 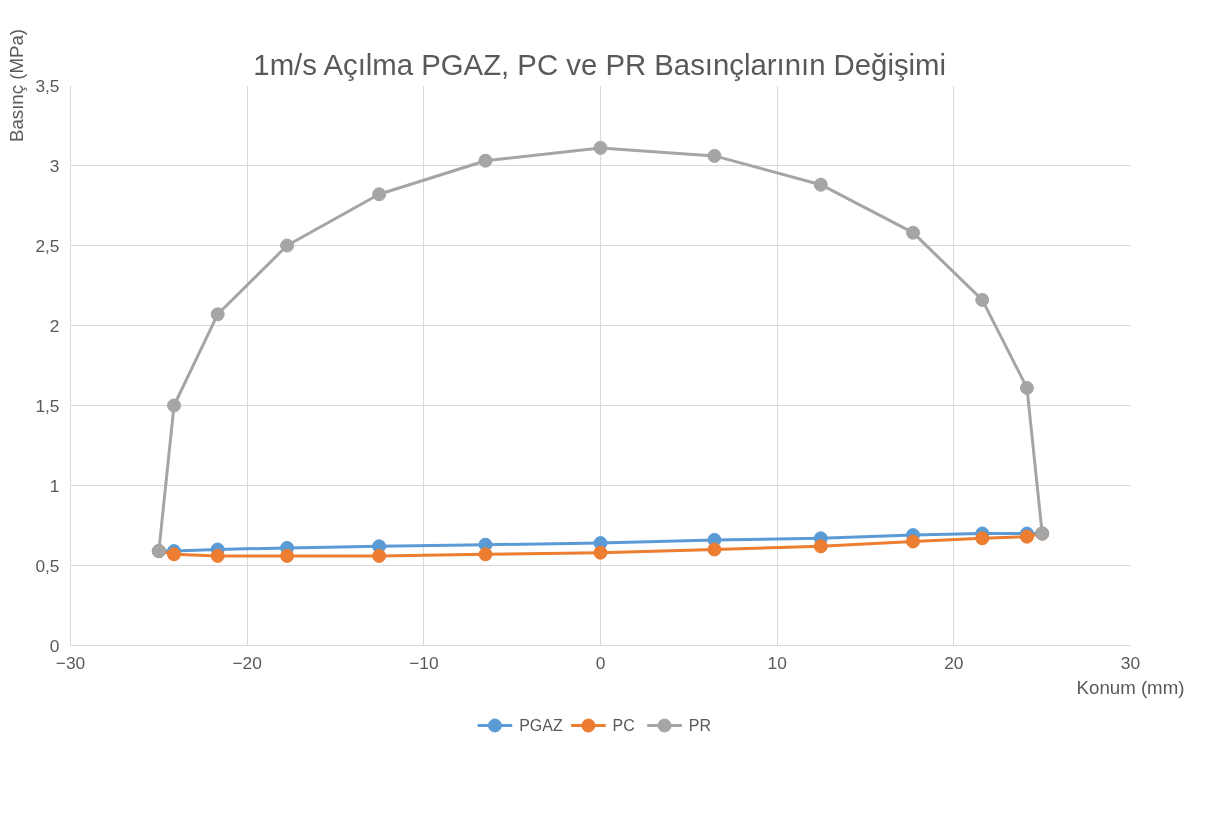 What do you see at coordinates (54, 325) in the screenshot?
I see `y-tick-label: 2` at bounding box center [54, 325].